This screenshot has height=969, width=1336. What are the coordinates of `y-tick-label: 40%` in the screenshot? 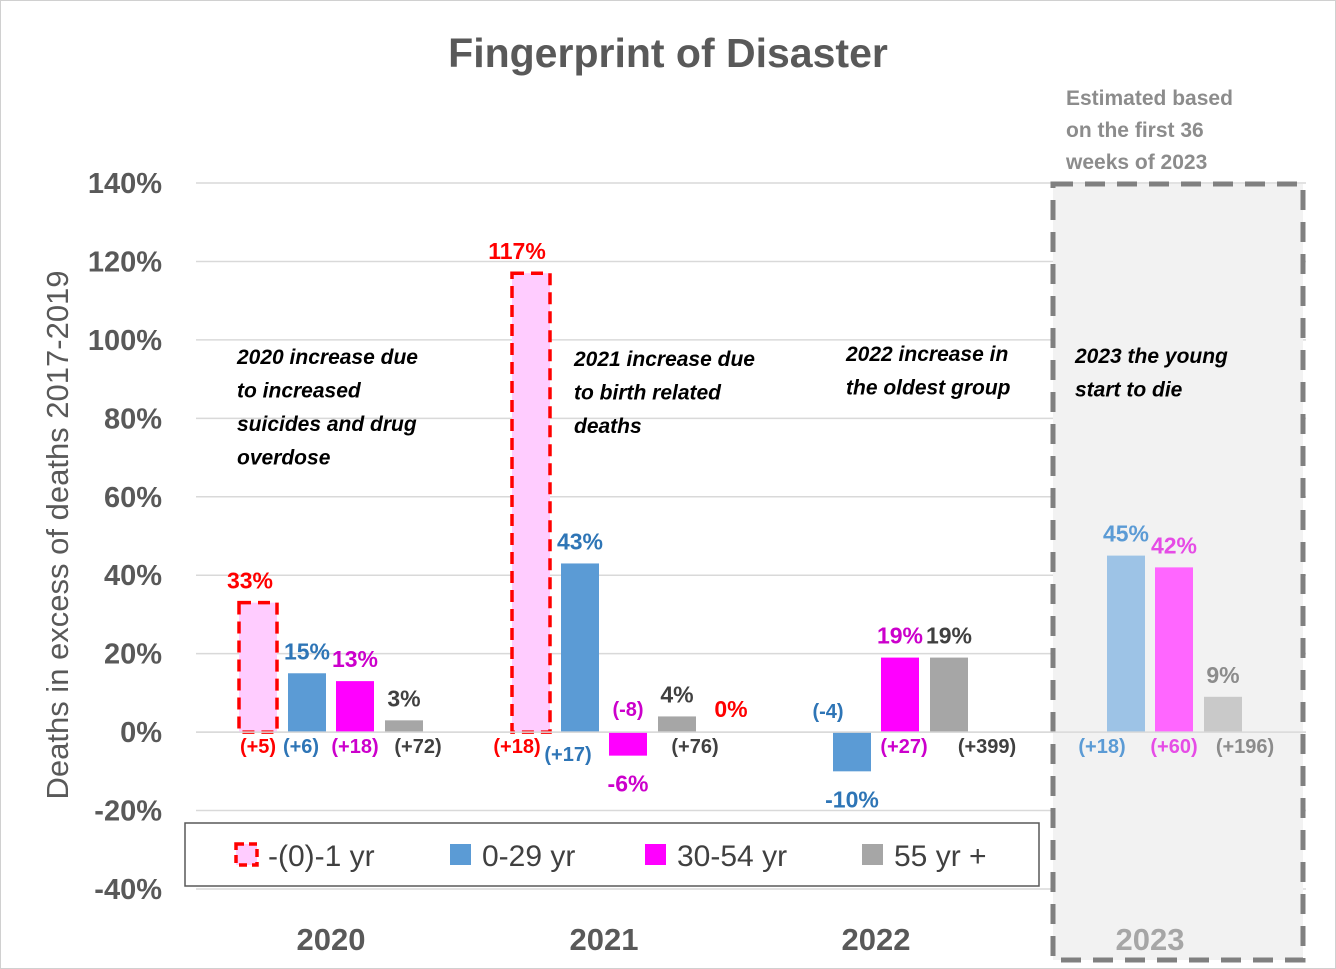 It's located at (133, 576).